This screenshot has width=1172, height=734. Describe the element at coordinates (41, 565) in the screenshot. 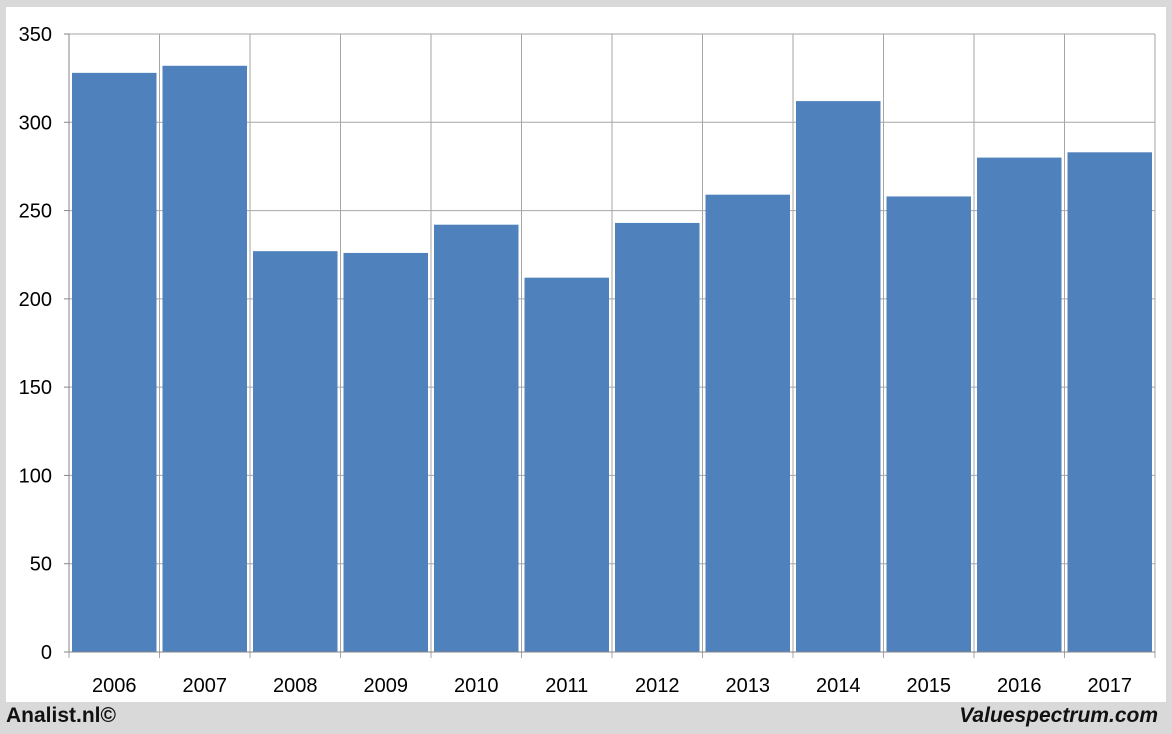

I see `y-tick-label: 50` at that location.